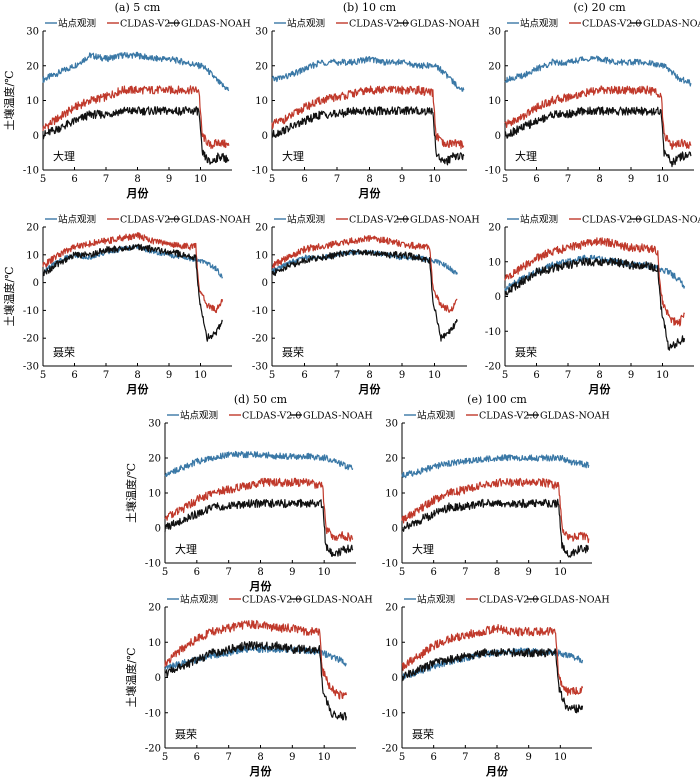 This screenshot has height=783, width=700. What do you see at coordinates (370, 7) in the screenshot?
I see `panel-title: (b) 10 cm` at bounding box center [370, 7].